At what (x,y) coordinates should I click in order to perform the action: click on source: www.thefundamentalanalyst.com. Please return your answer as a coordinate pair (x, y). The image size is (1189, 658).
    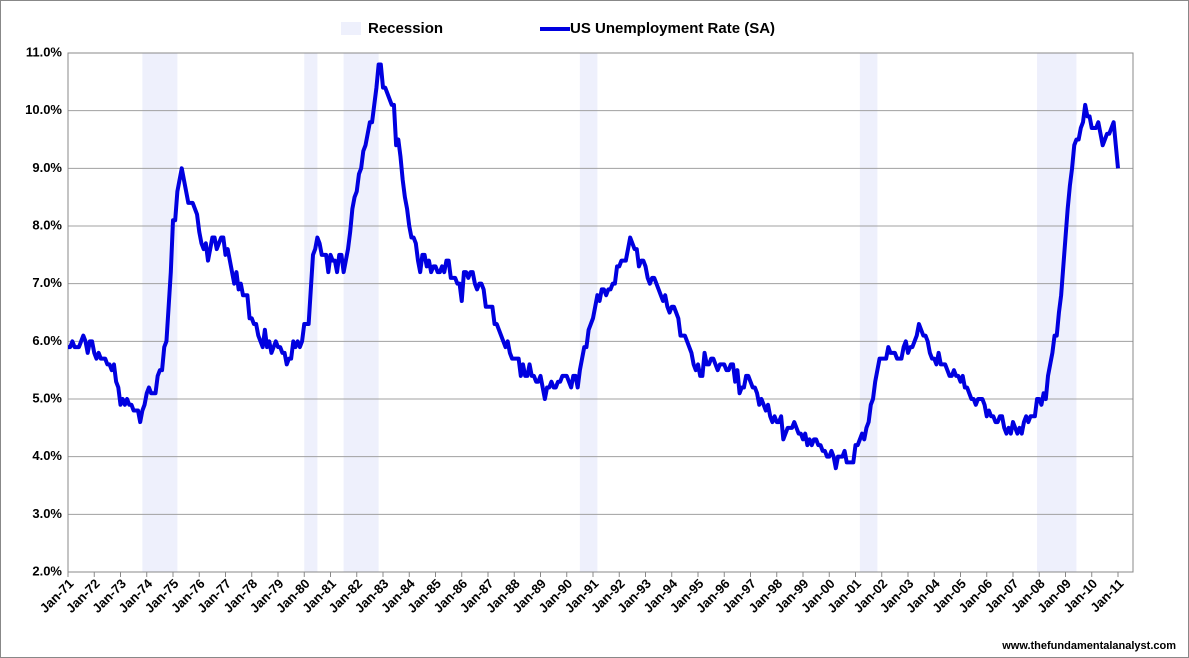
    Looking at the image, I should click on (1088, 646).